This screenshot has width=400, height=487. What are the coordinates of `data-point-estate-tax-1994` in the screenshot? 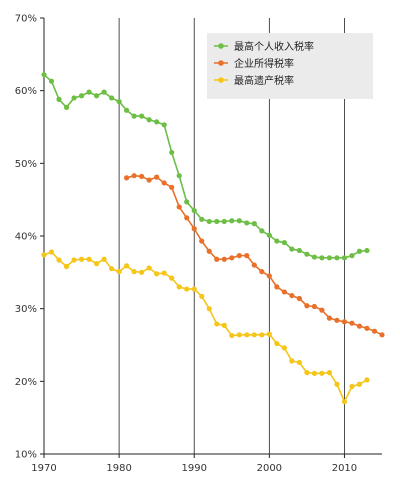 It's located at (224, 325).